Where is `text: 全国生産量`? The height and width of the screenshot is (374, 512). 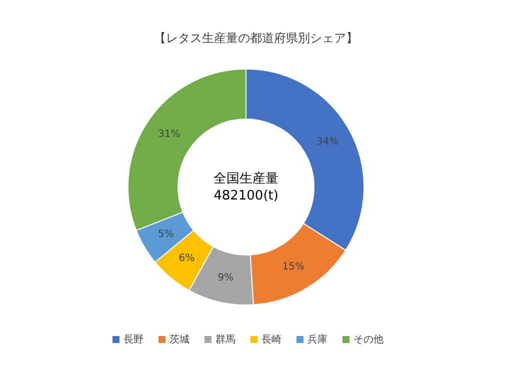 text: 全国生産量 is located at coordinates (246, 178).